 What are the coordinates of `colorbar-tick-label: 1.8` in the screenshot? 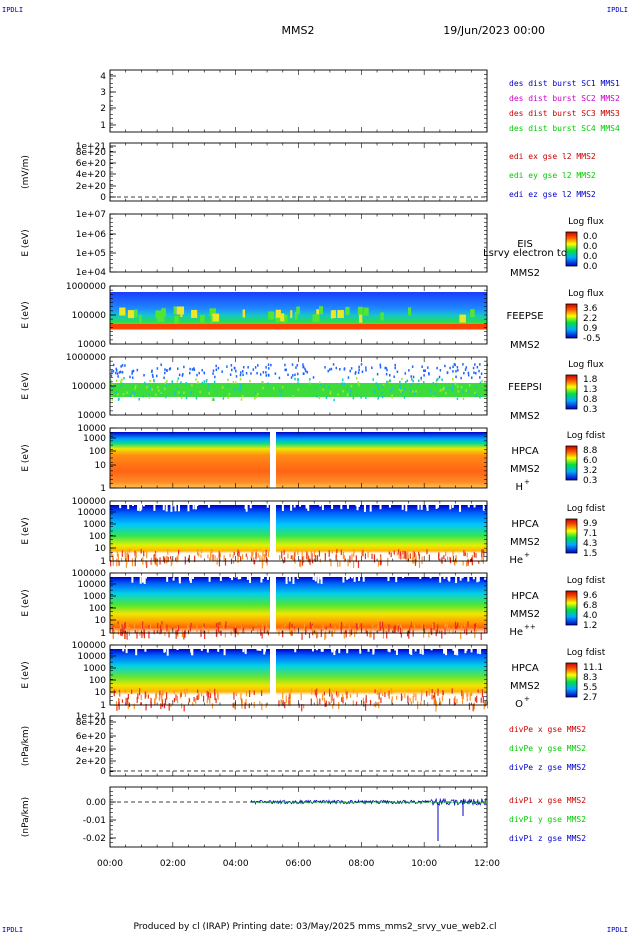 It's located at (590, 380).